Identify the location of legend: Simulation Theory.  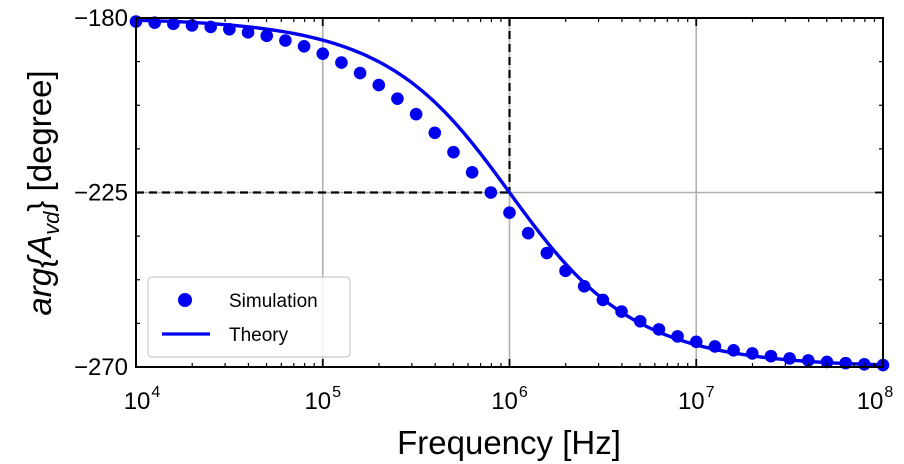
(249, 317).